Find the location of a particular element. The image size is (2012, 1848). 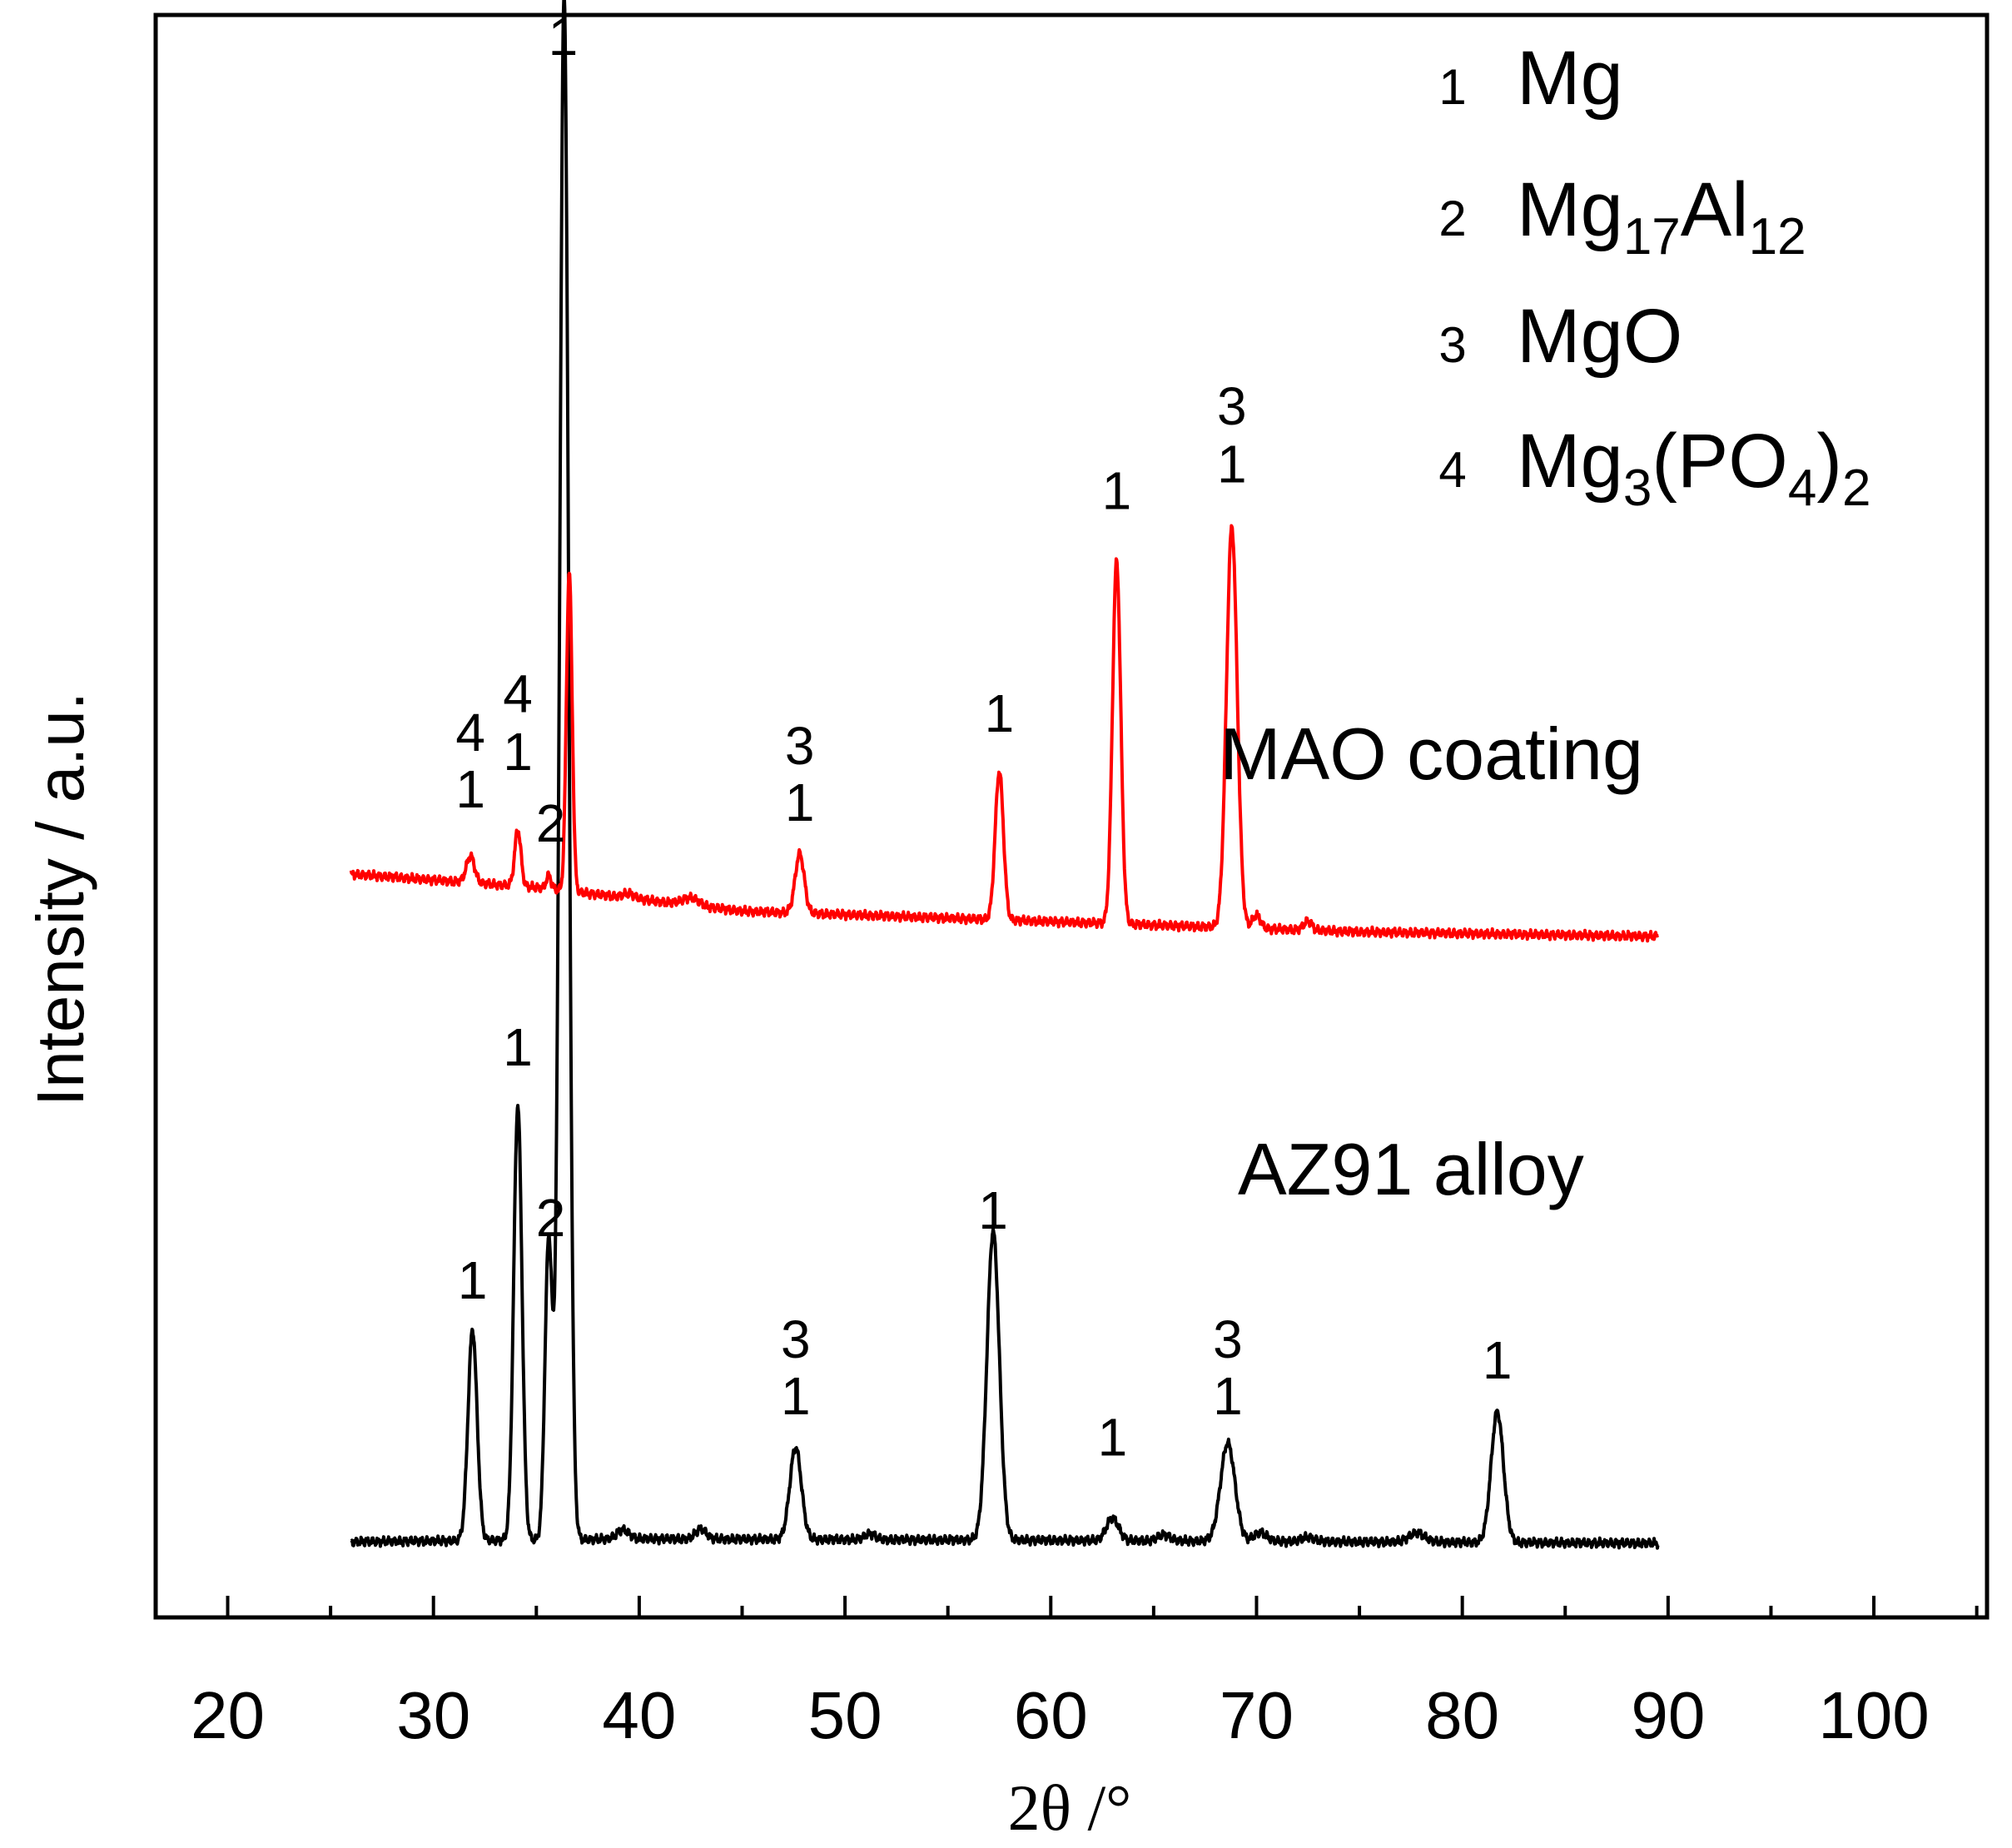

legend-formula-part: 3 is located at coordinates (1638, 489).